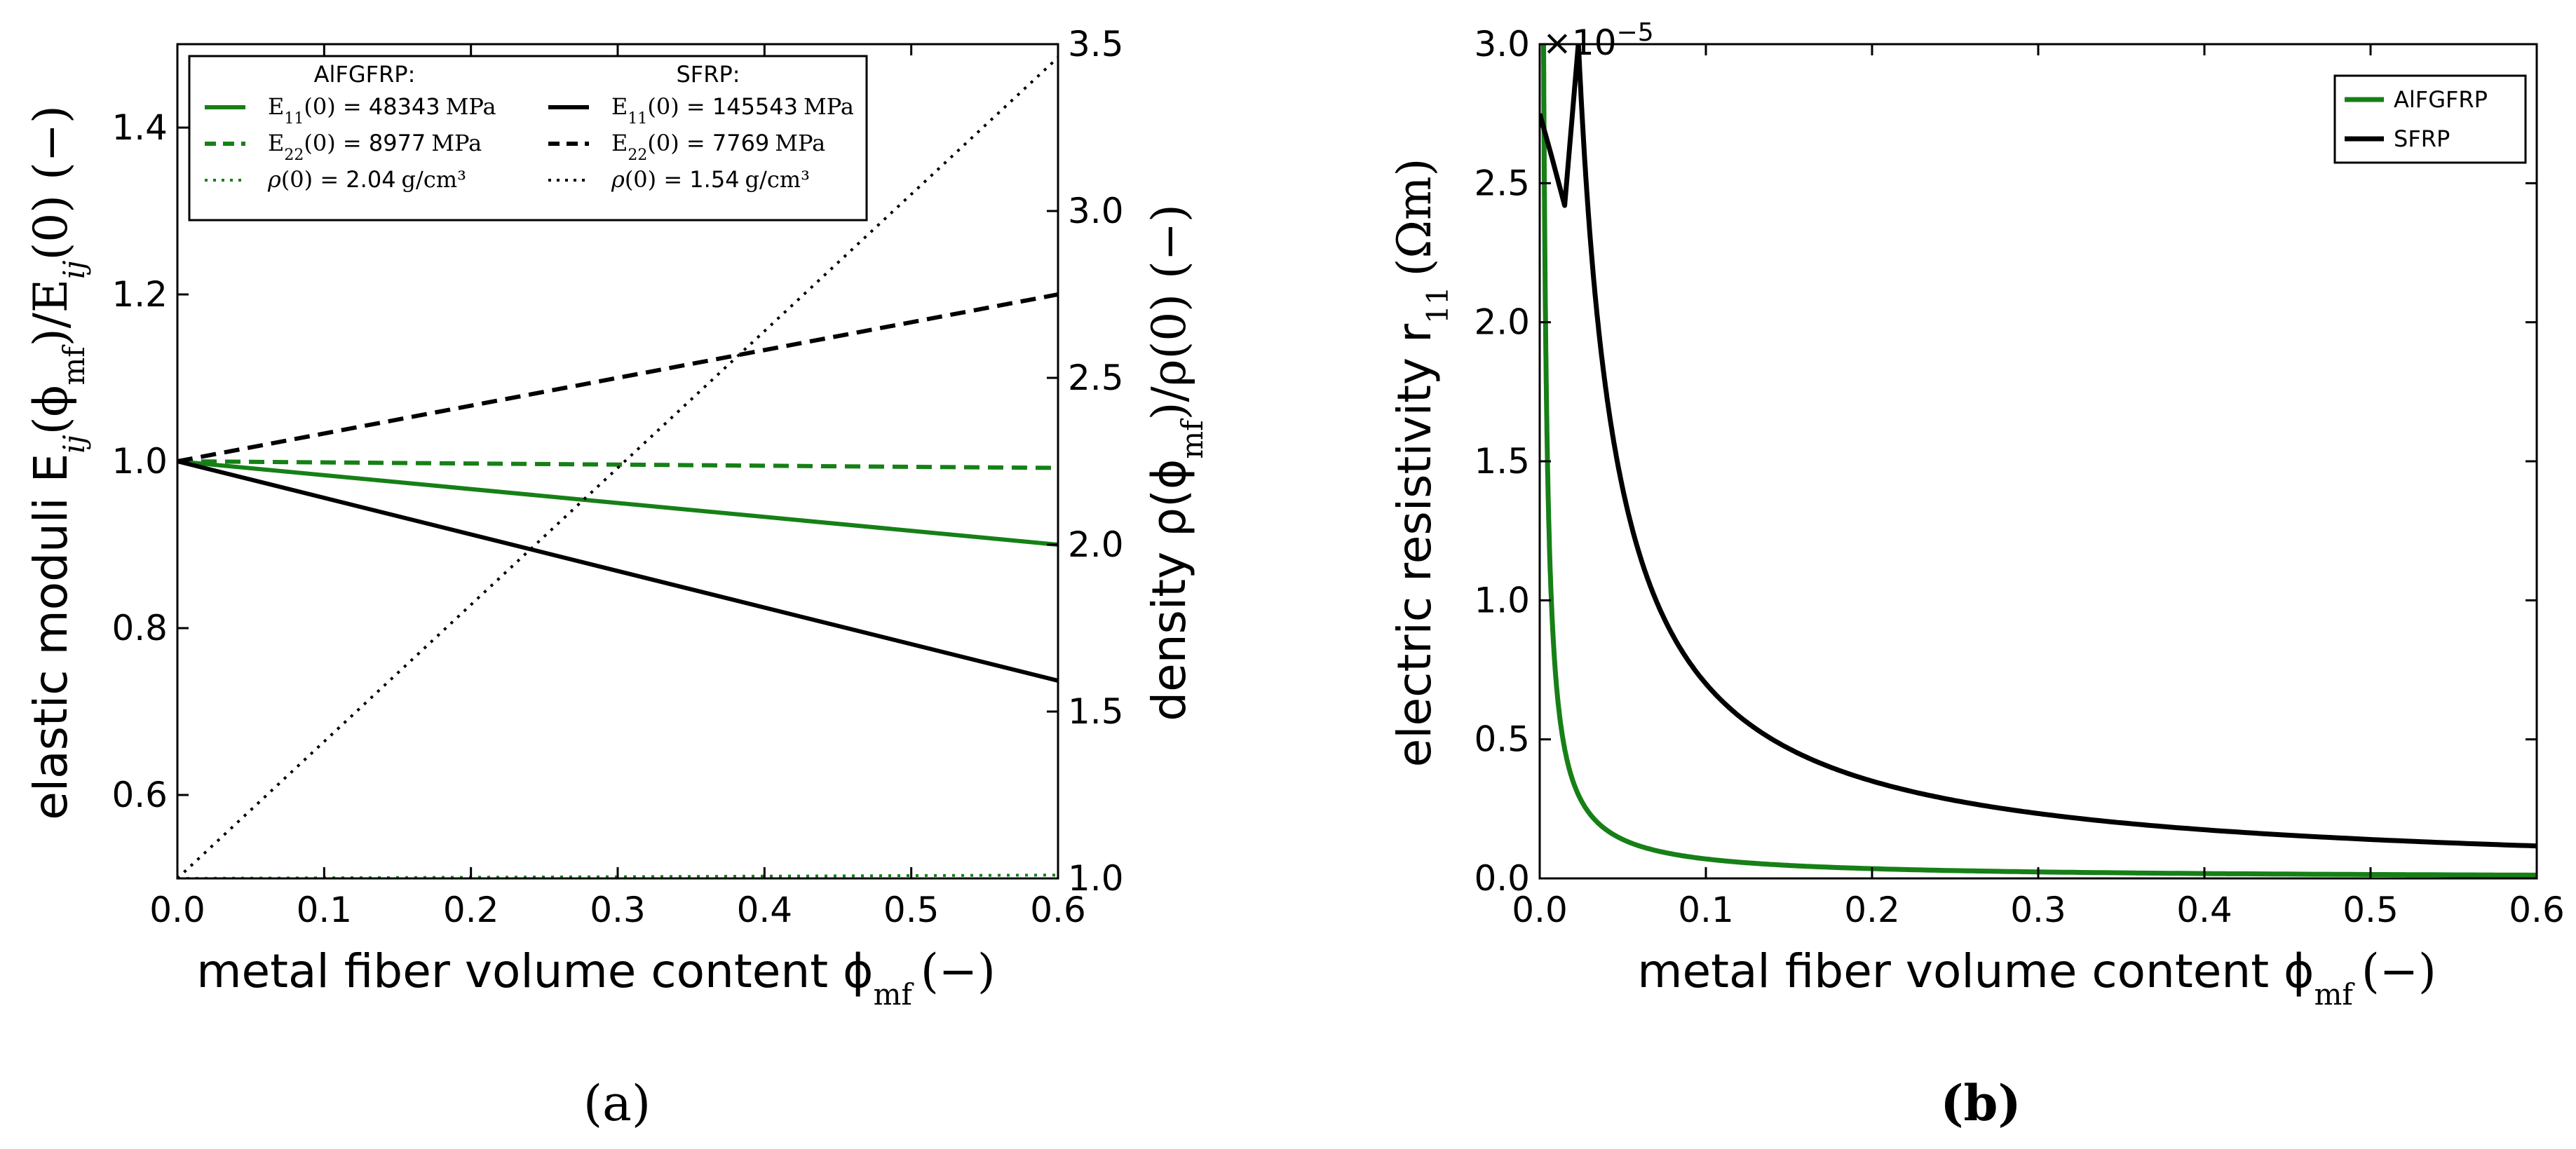 The height and width of the screenshot is (1149, 2576). What do you see at coordinates (139, 462) in the screenshot?
I see `panel-a-y-left-tick-label: 1.0` at bounding box center [139, 462].